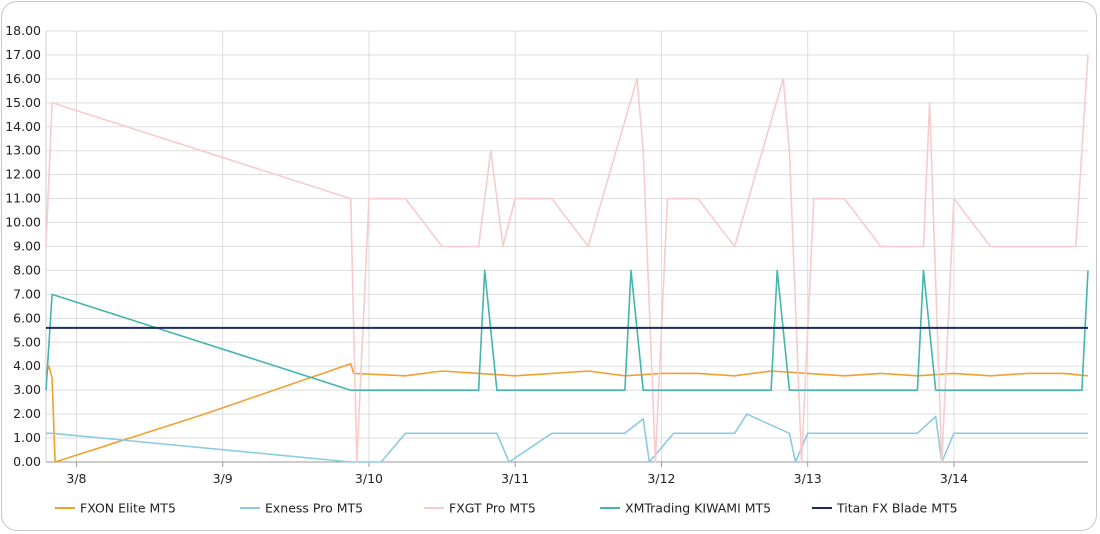 This screenshot has height=534, width=1100. What do you see at coordinates (23, 174) in the screenshot?
I see `y-tick-label: 12.00` at bounding box center [23, 174].